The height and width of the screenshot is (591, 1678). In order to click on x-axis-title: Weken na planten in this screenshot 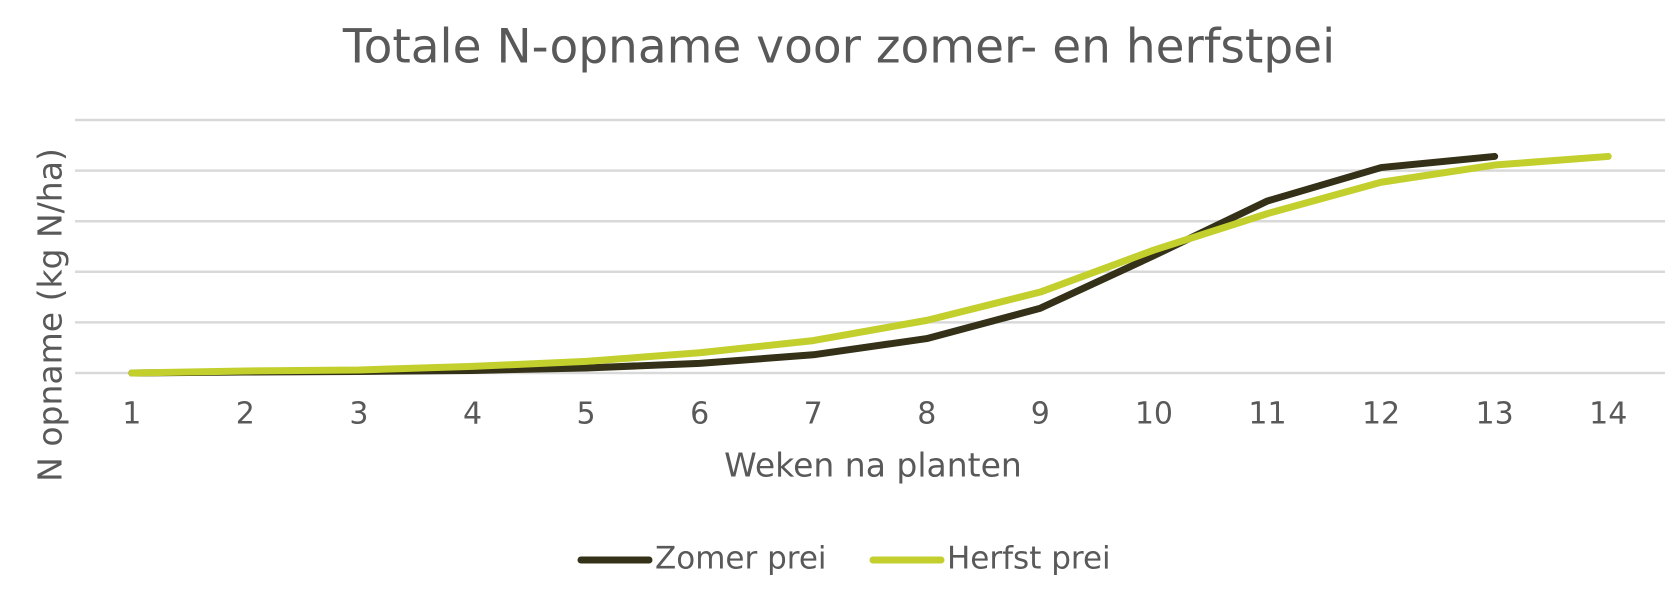, I will do `click(873, 465)`.